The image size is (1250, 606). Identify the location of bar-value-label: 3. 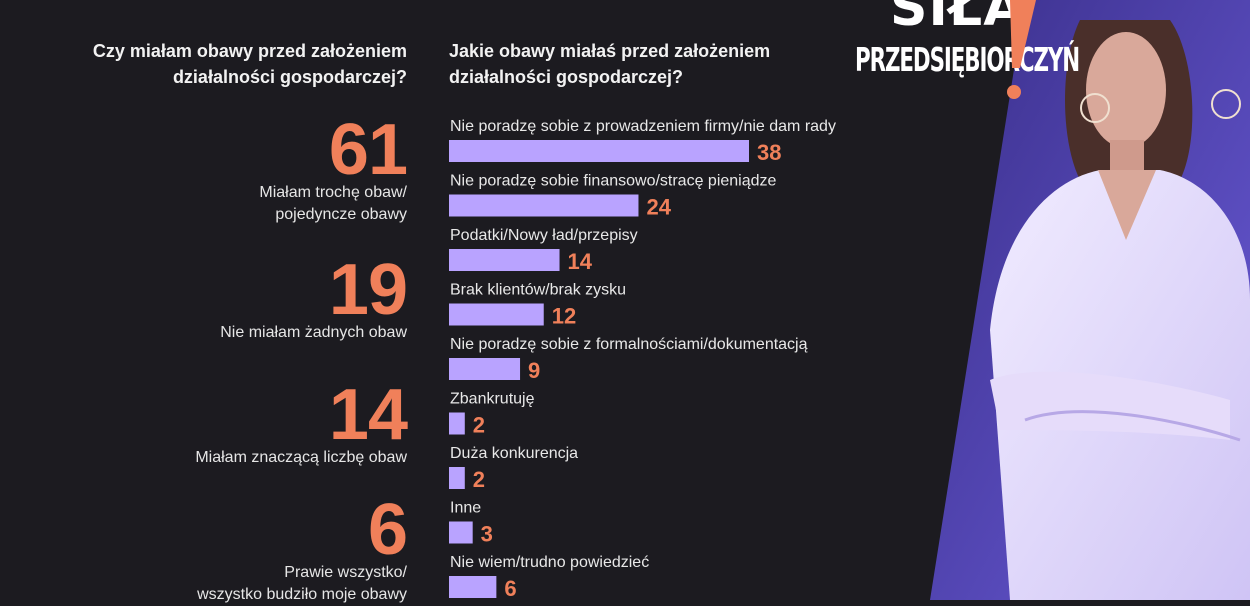
(487, 534).